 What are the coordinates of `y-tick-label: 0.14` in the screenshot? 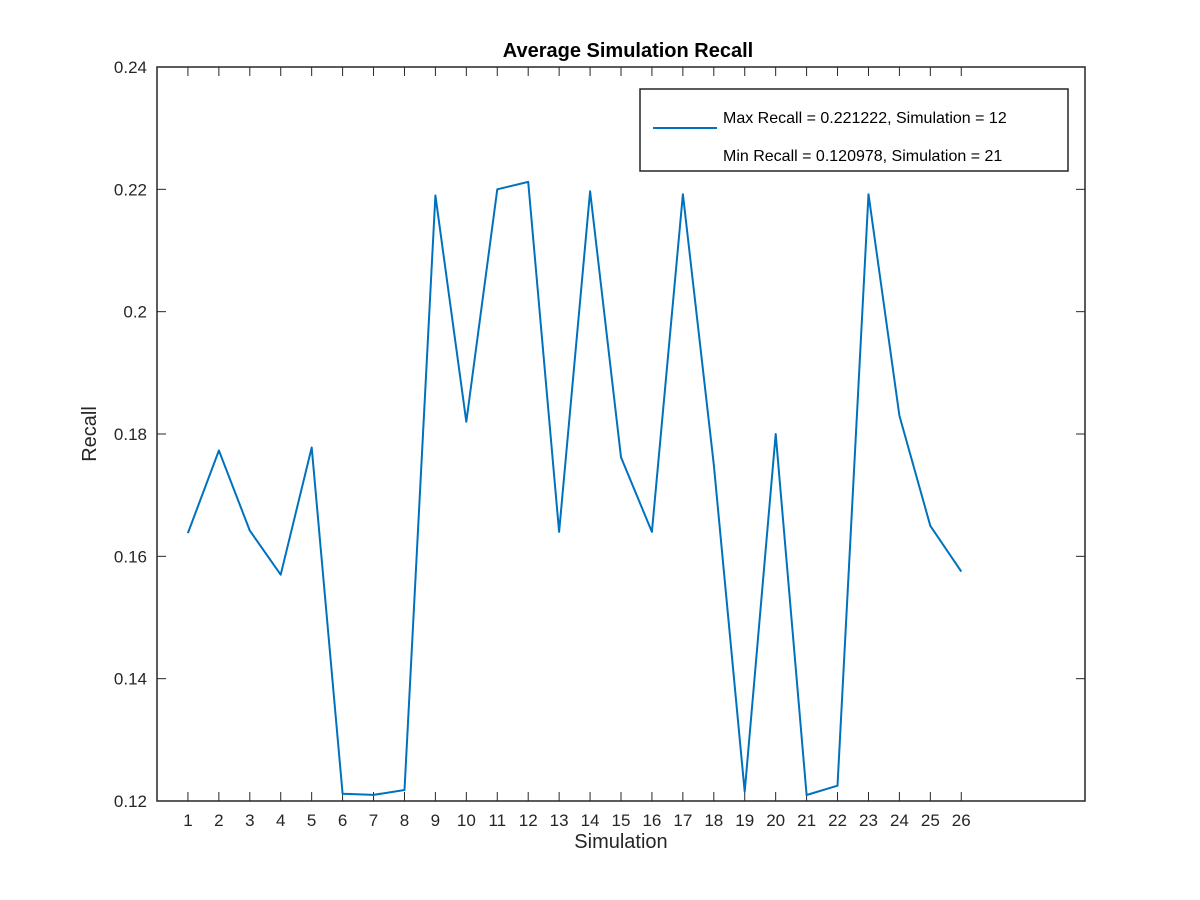 It's located at (130, 679).